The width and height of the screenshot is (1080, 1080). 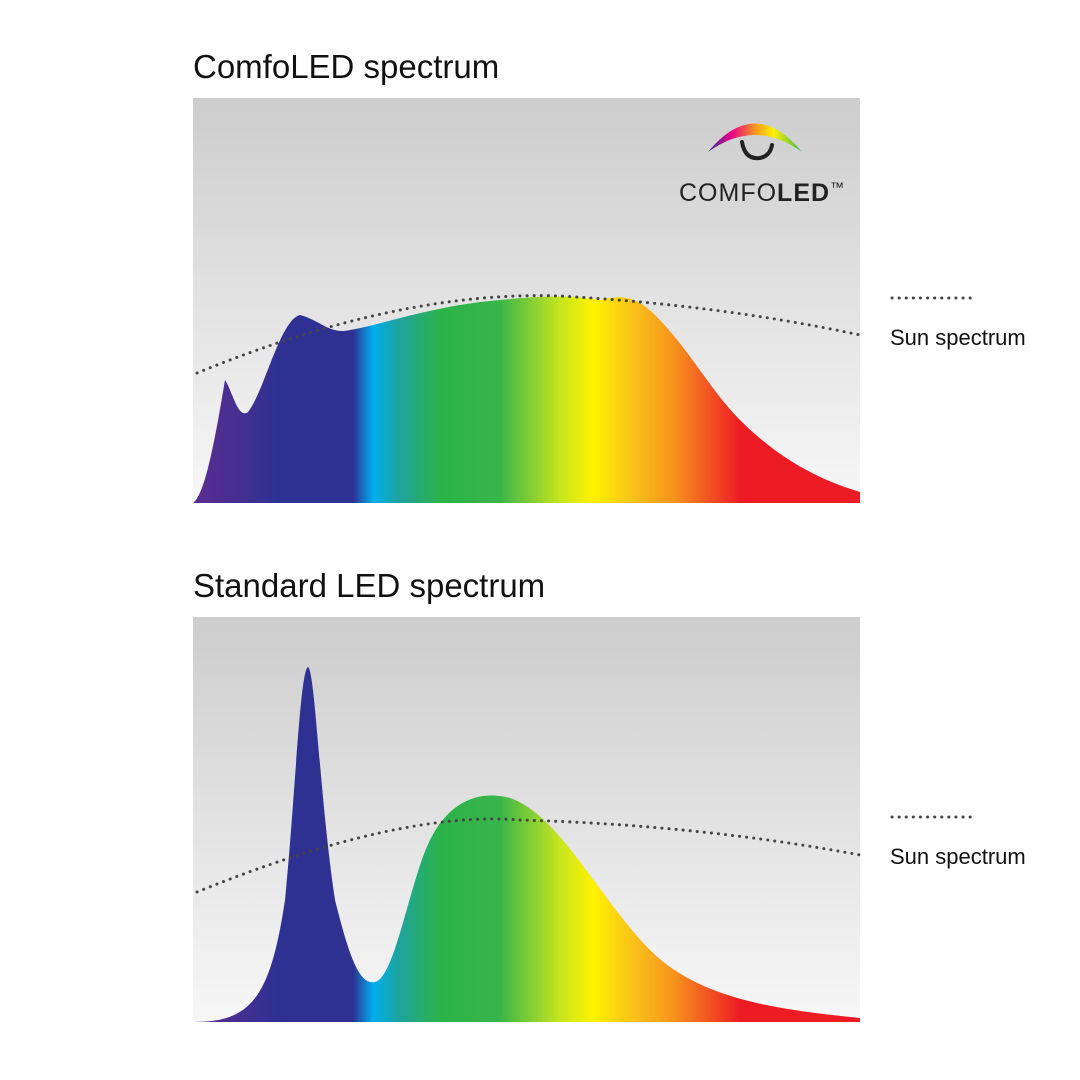 I want to click on logo-text: COMFOLED™, so click(x=762, y=193).